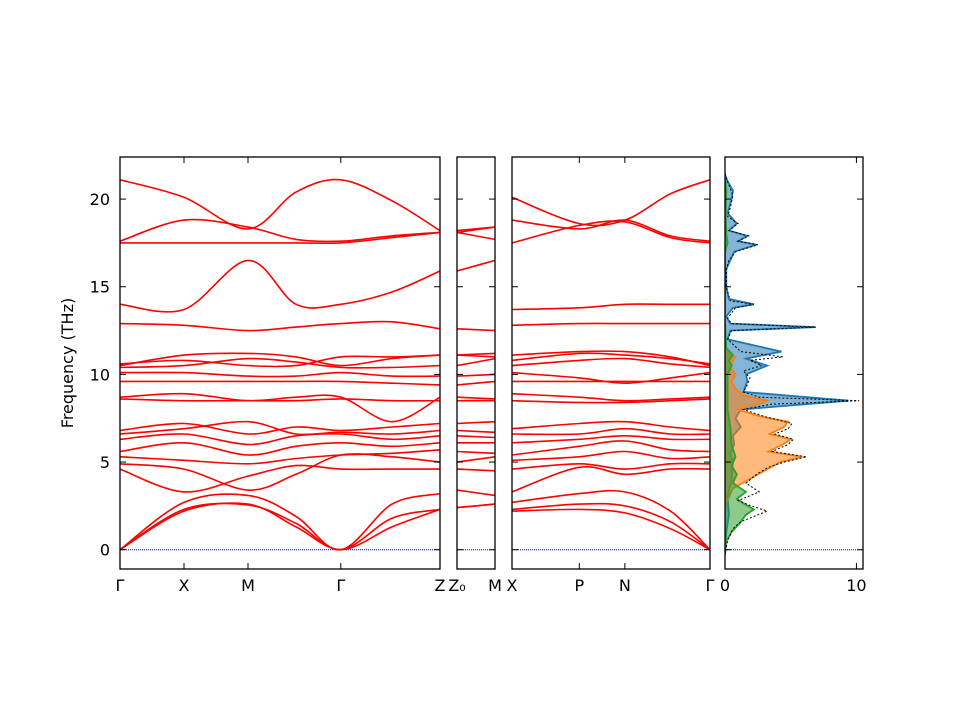 This screenshot has height=720, width=960. I want to click on y-tick-label: 20, so click(100, 199).